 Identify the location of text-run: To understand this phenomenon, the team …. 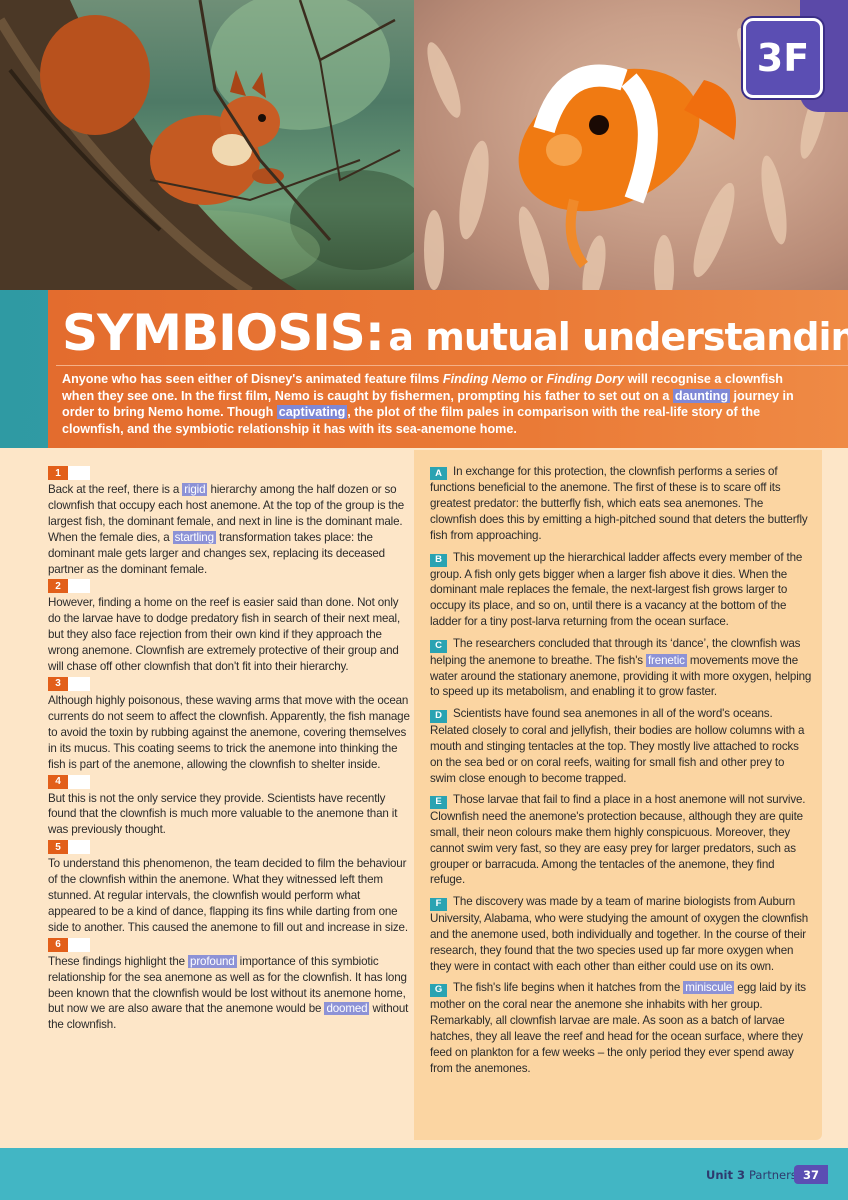
(228, 895).